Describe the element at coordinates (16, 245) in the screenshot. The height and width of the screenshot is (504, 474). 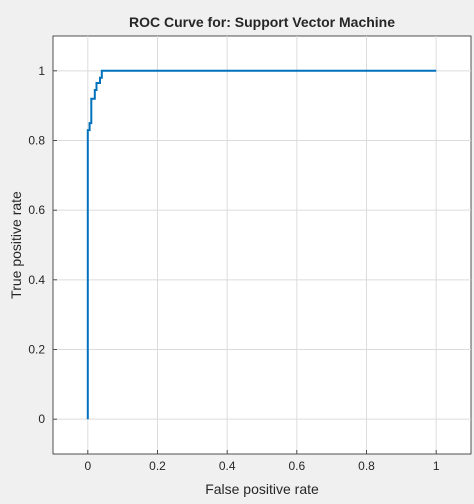
I see `y-axis-label: True positive rate` at that location.